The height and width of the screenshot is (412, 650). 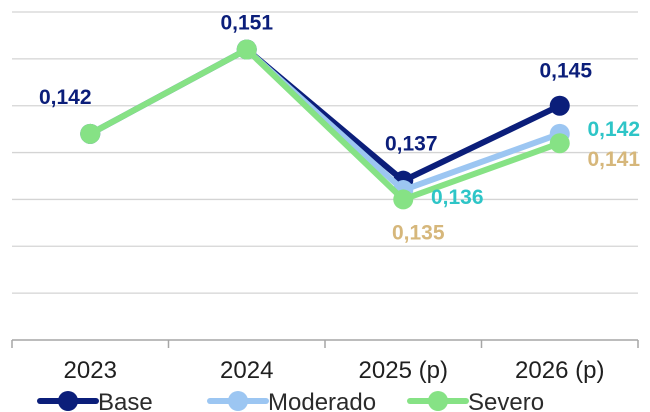 What do you see at coordinates (457, 197) in the screenshot?
I see `data-label-moderado-3: 0,136` at bounding box center [457, 197].